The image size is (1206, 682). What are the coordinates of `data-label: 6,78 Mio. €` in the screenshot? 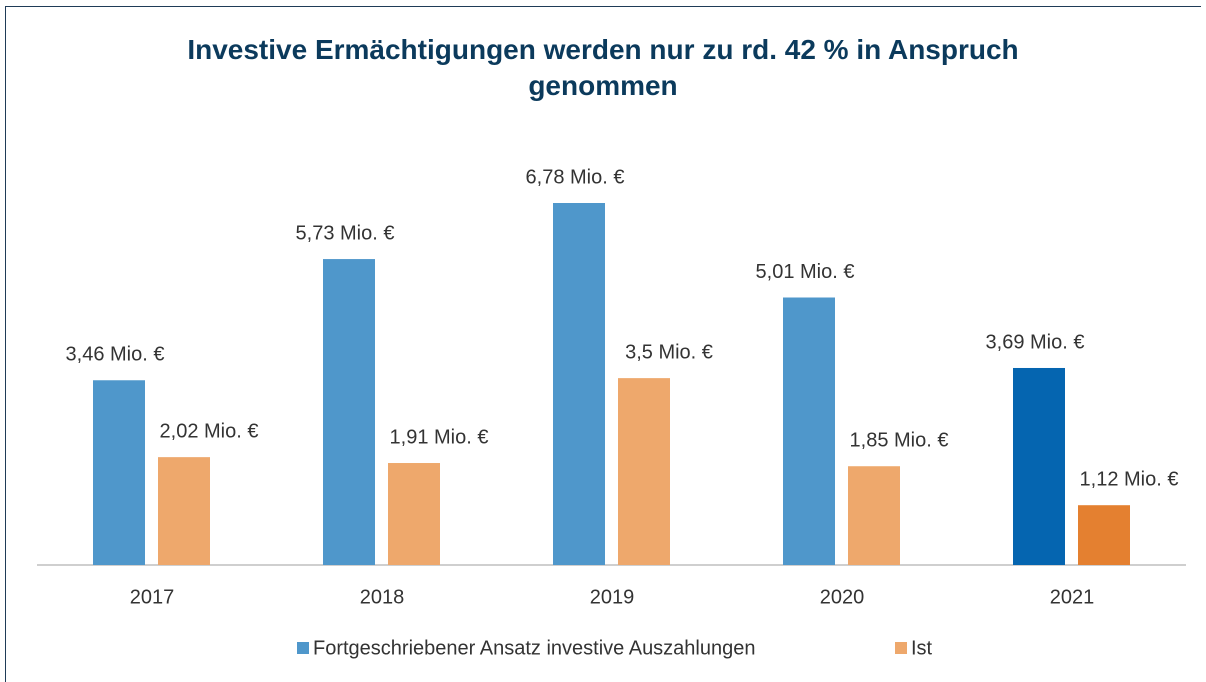 It's located at (575, 177).